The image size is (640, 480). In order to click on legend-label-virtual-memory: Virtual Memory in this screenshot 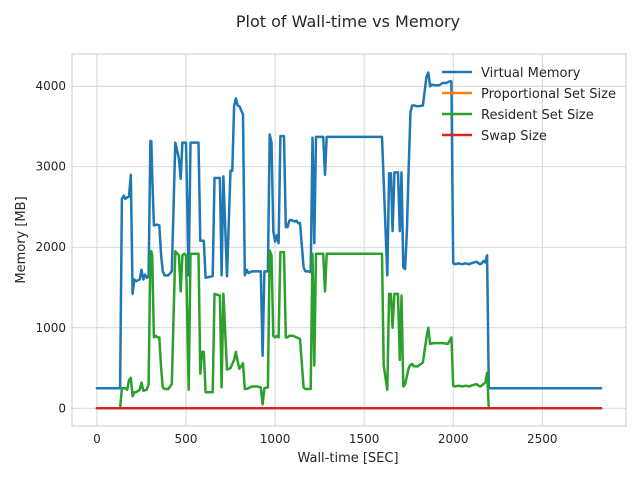, I will do `click(531, 73)`.